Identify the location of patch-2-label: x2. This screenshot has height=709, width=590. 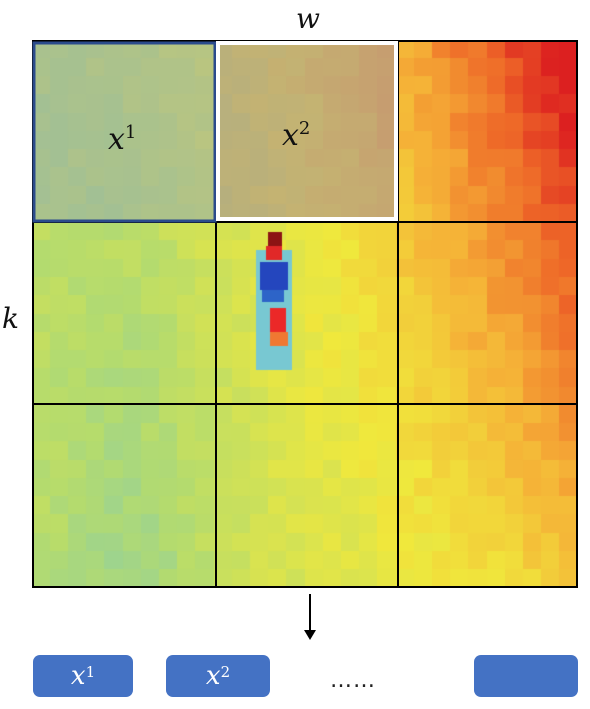
(296, 135).